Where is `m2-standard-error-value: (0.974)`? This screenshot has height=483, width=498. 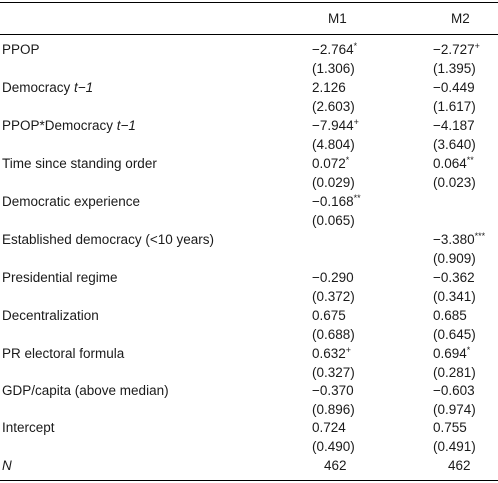 m2-standard-error-value: (0.974) is located at coordinates (454, 409).